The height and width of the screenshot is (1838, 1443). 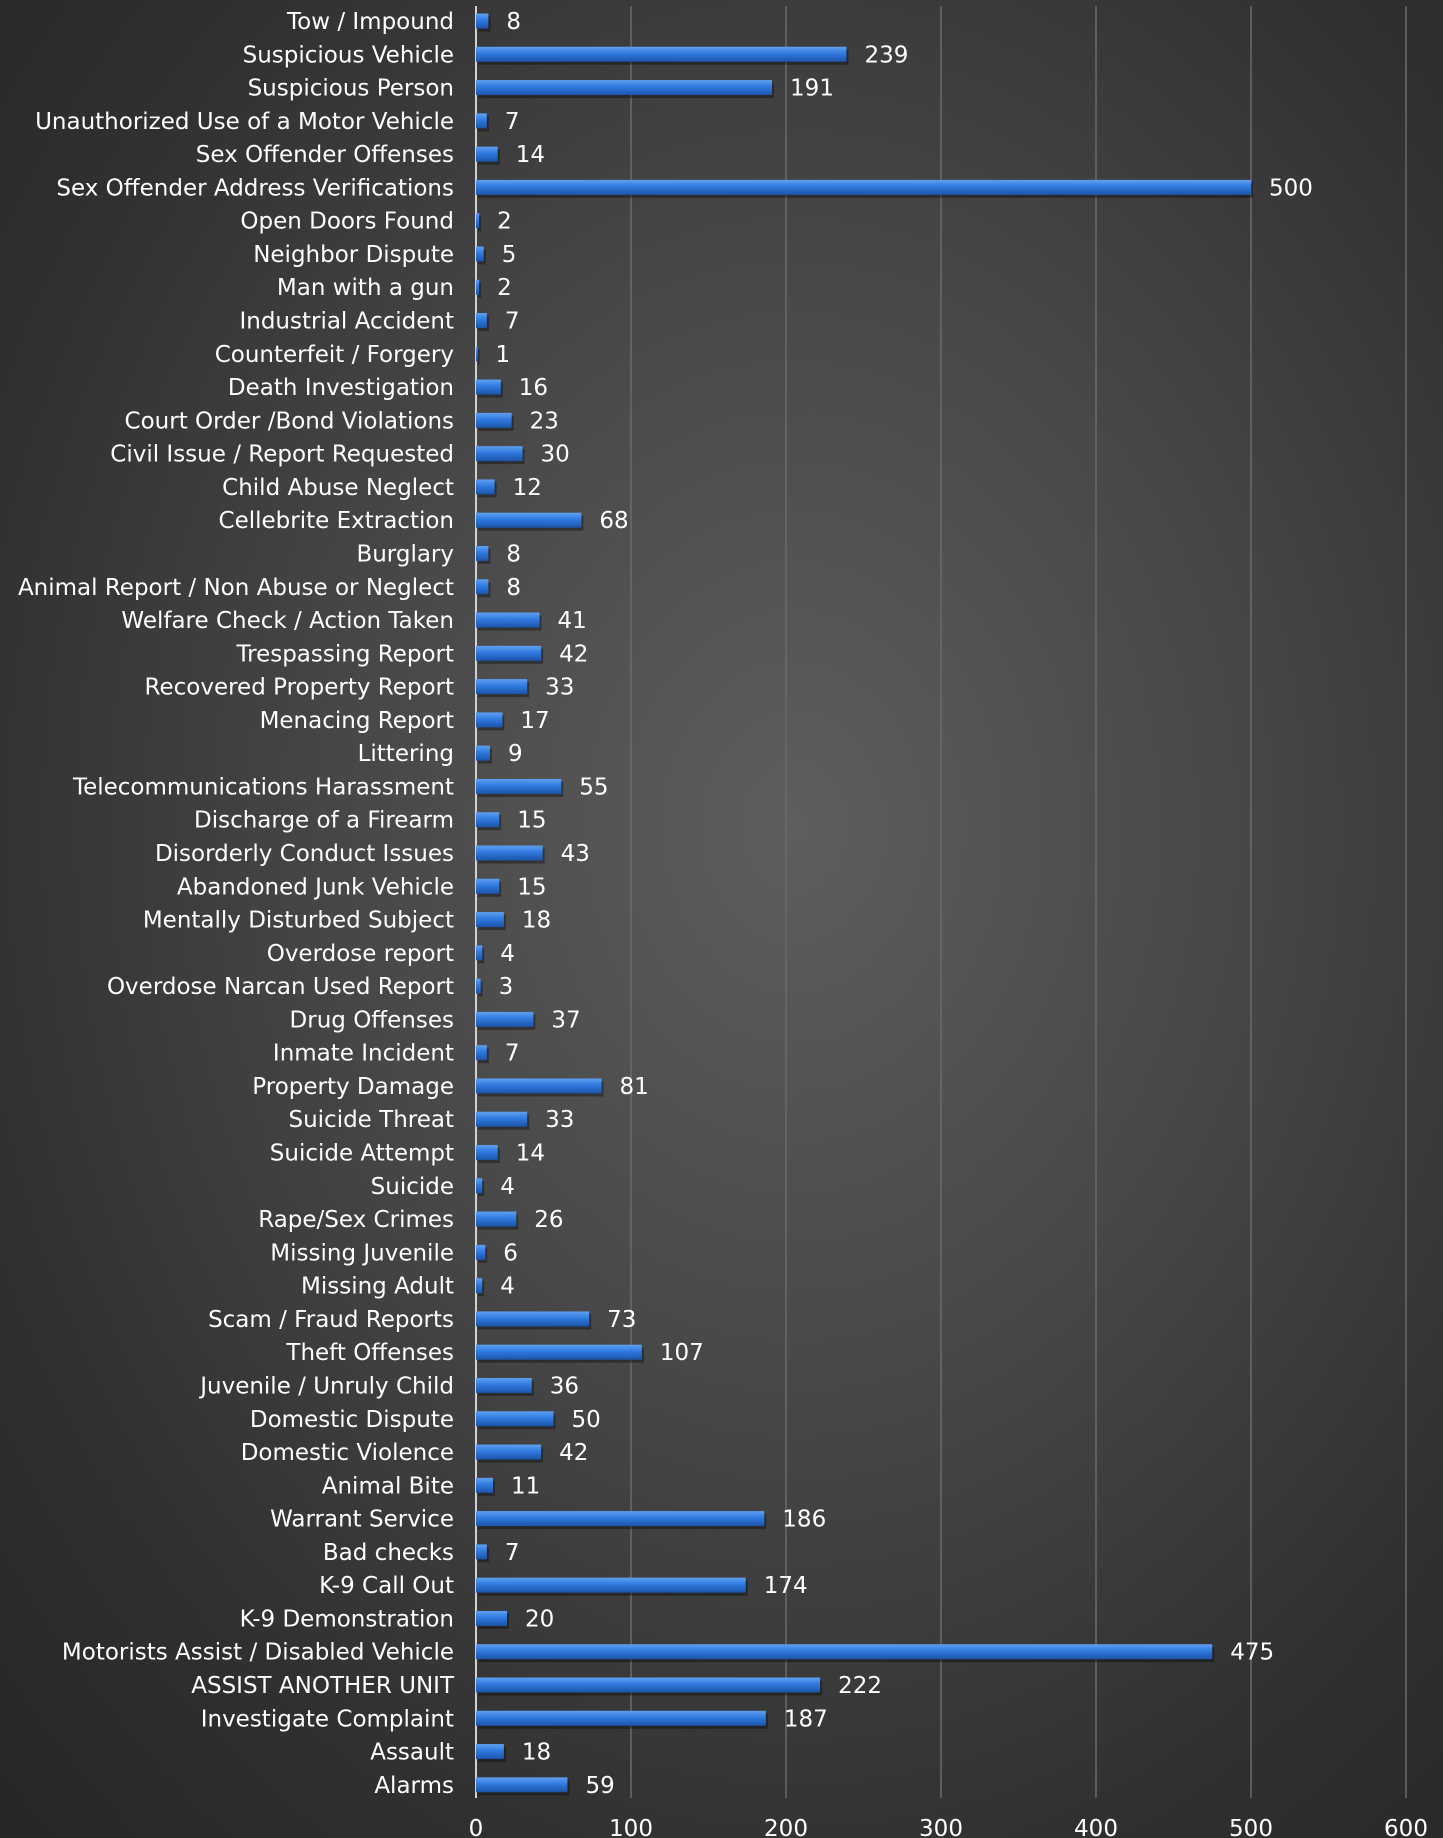 I want to click on data-label: 2, so click(x=504, y=288).